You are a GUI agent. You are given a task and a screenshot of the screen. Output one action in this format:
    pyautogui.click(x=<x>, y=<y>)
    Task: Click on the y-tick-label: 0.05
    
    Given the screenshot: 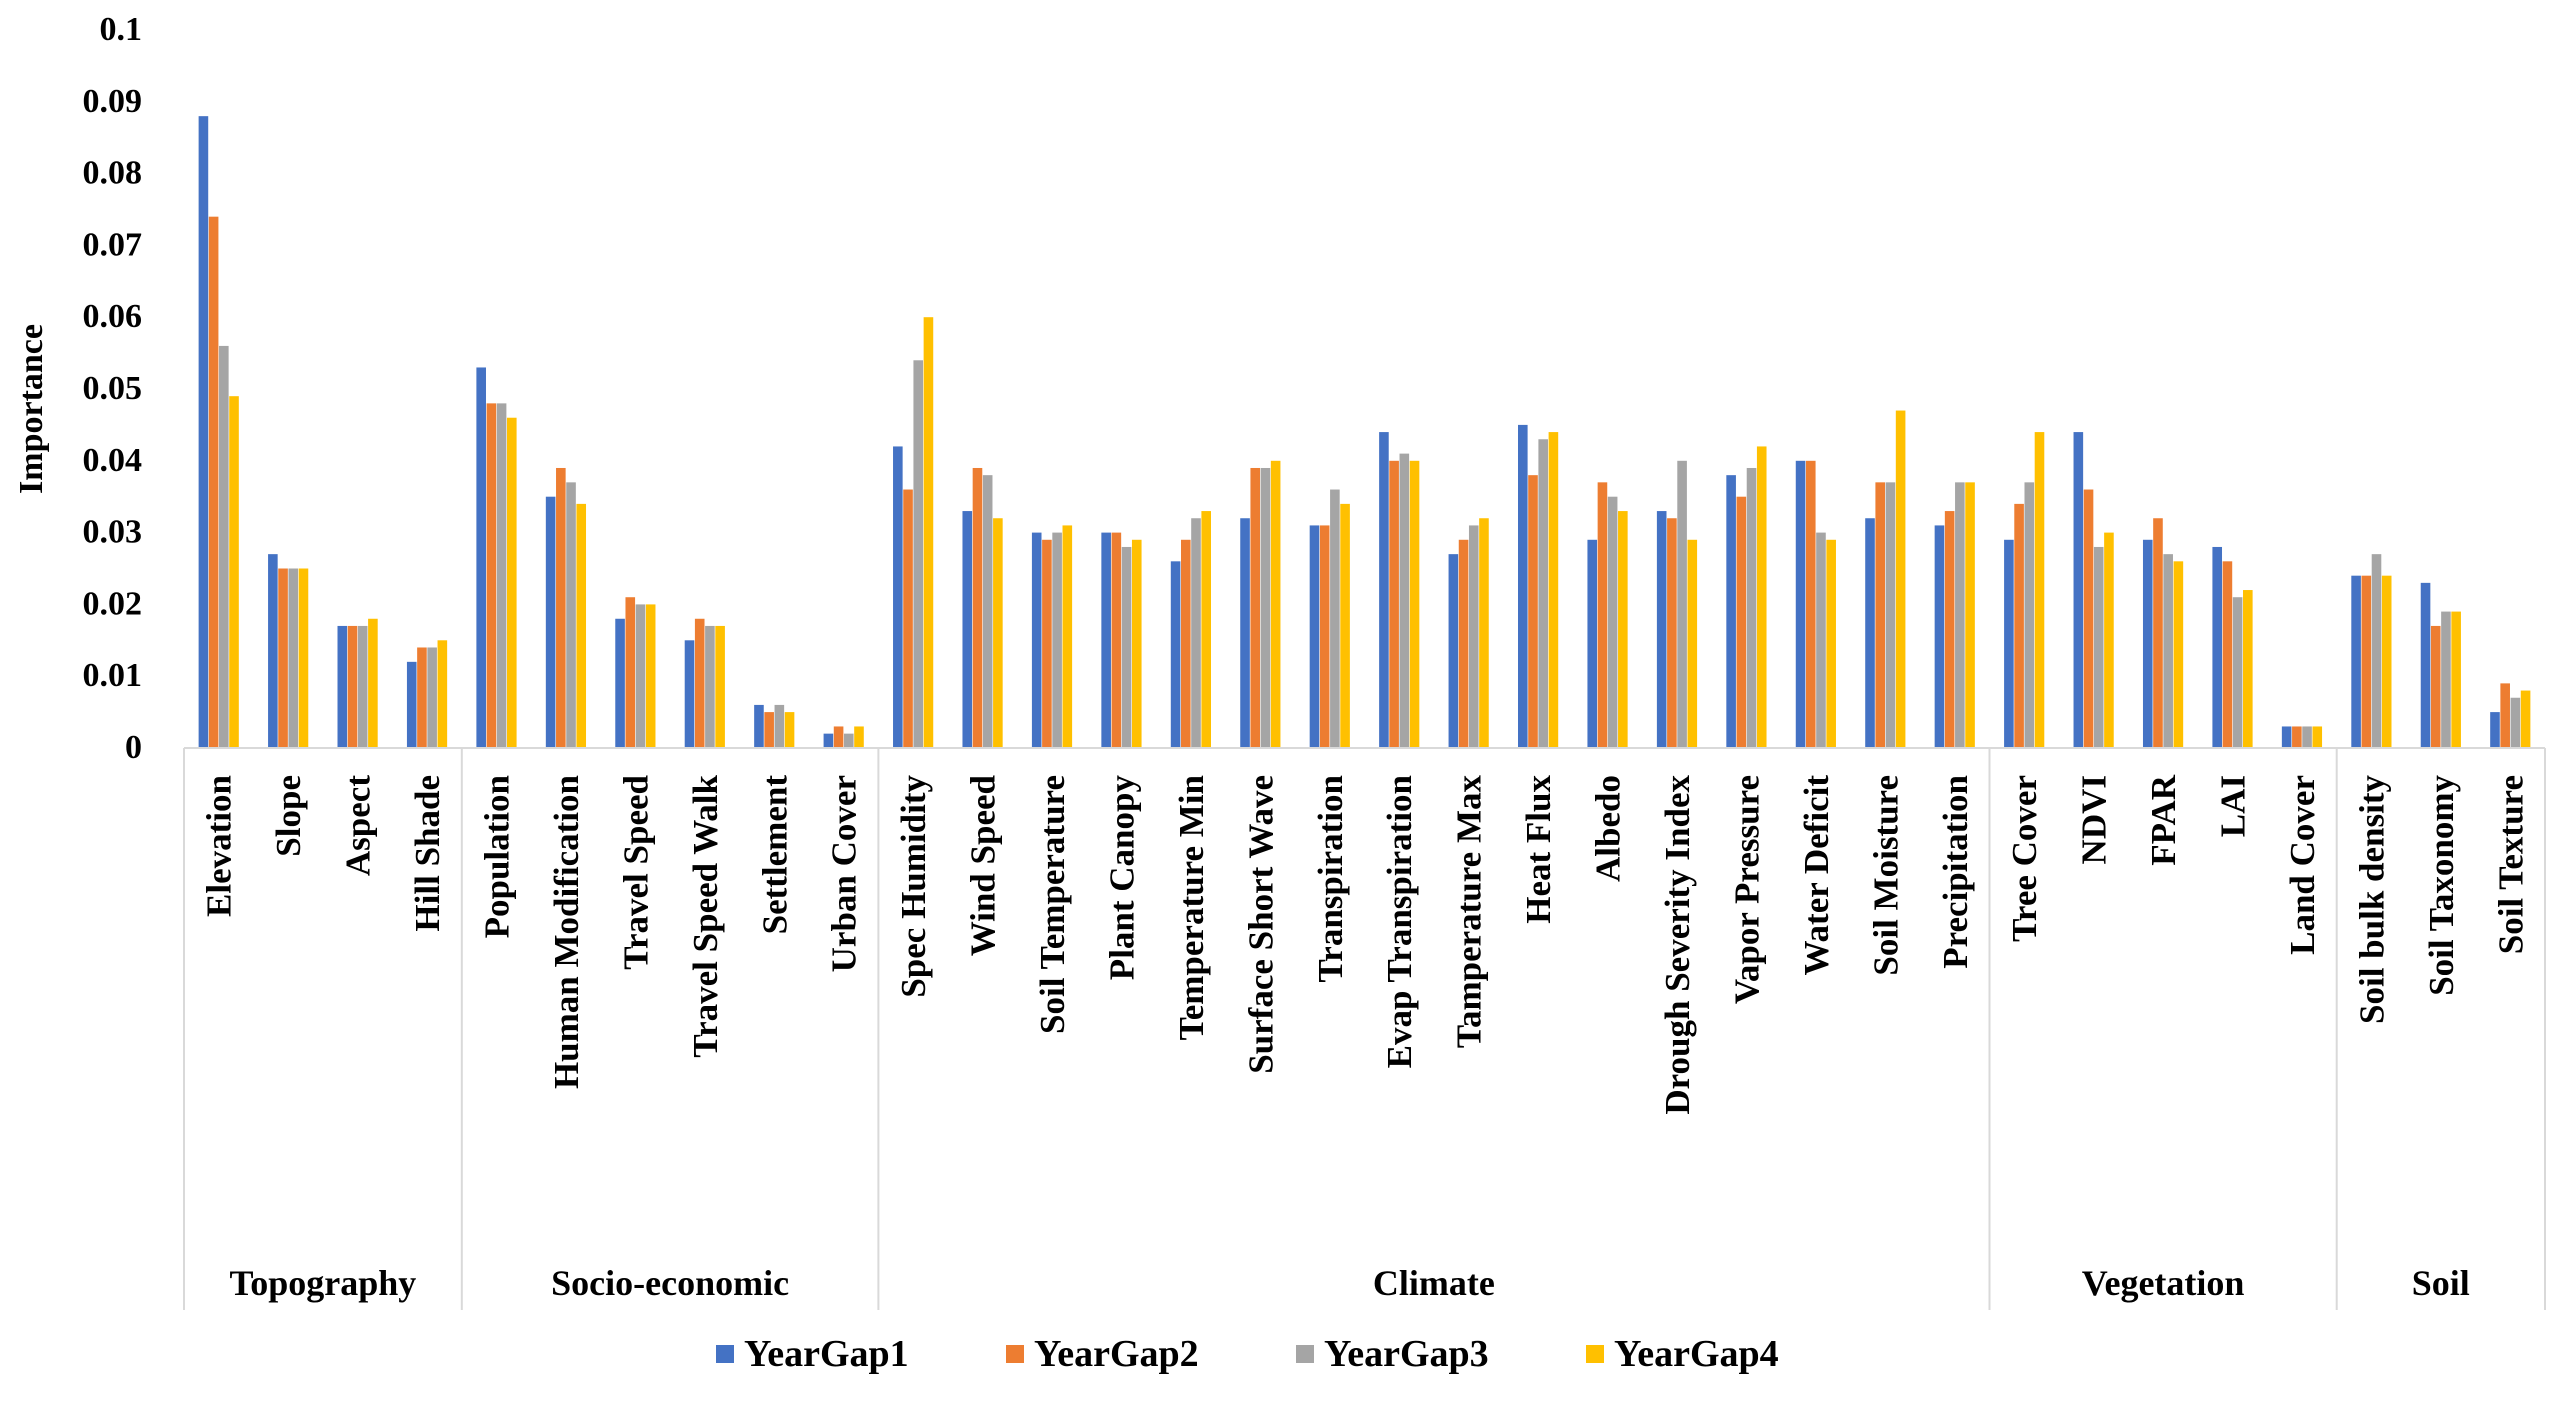 What is the action you would take?
    pyautogui.click(x=113, y=388)
    